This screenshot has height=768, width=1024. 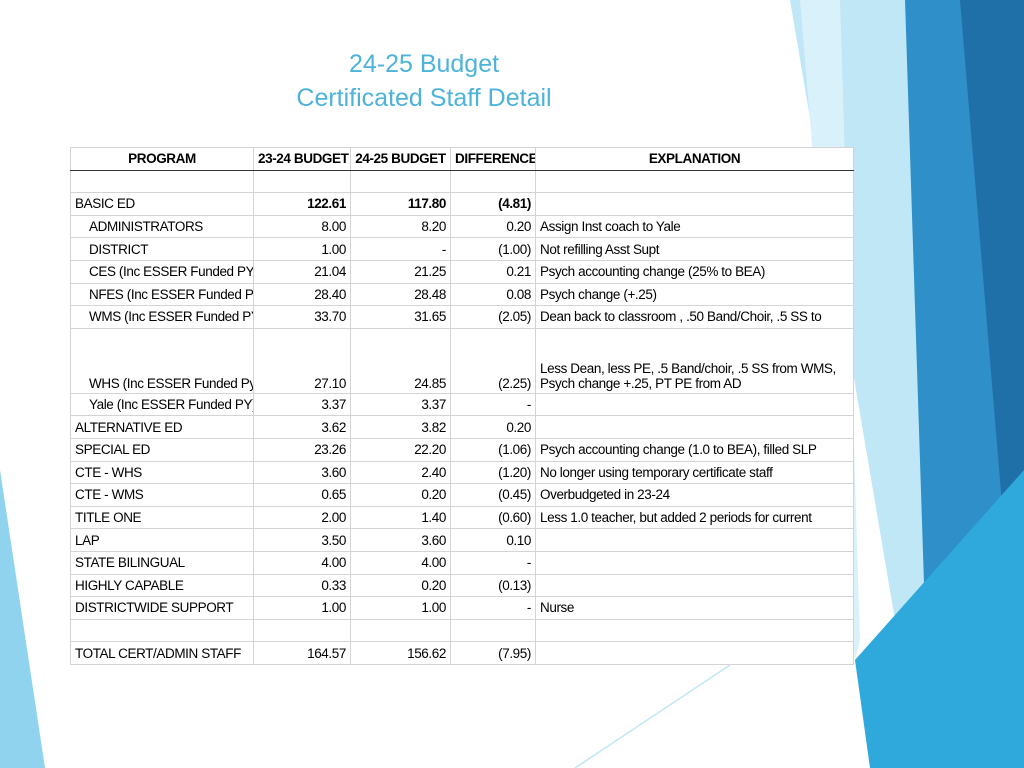 I want to click on explanation-cell: Nurse, so click(x=694, y=608).